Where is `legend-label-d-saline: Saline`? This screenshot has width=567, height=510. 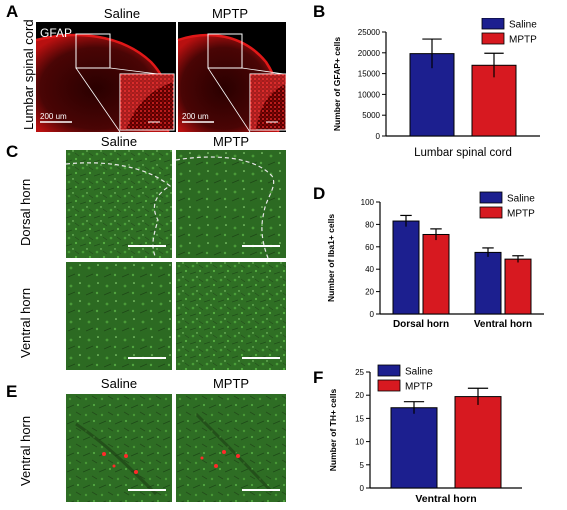
legend-label-d-saline: Saline is located at coordinates (521, 199).